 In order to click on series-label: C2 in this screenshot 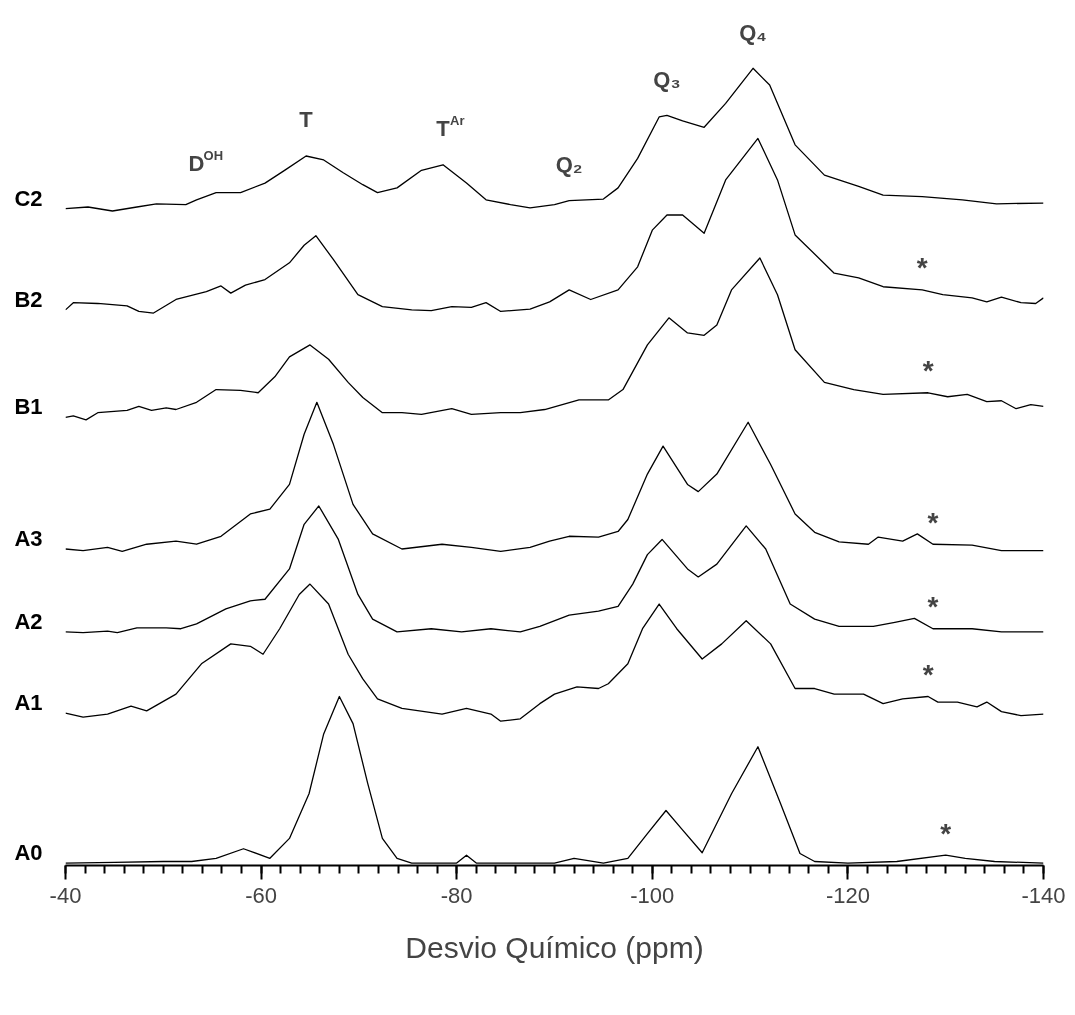, I will do `click(28, 198)`.